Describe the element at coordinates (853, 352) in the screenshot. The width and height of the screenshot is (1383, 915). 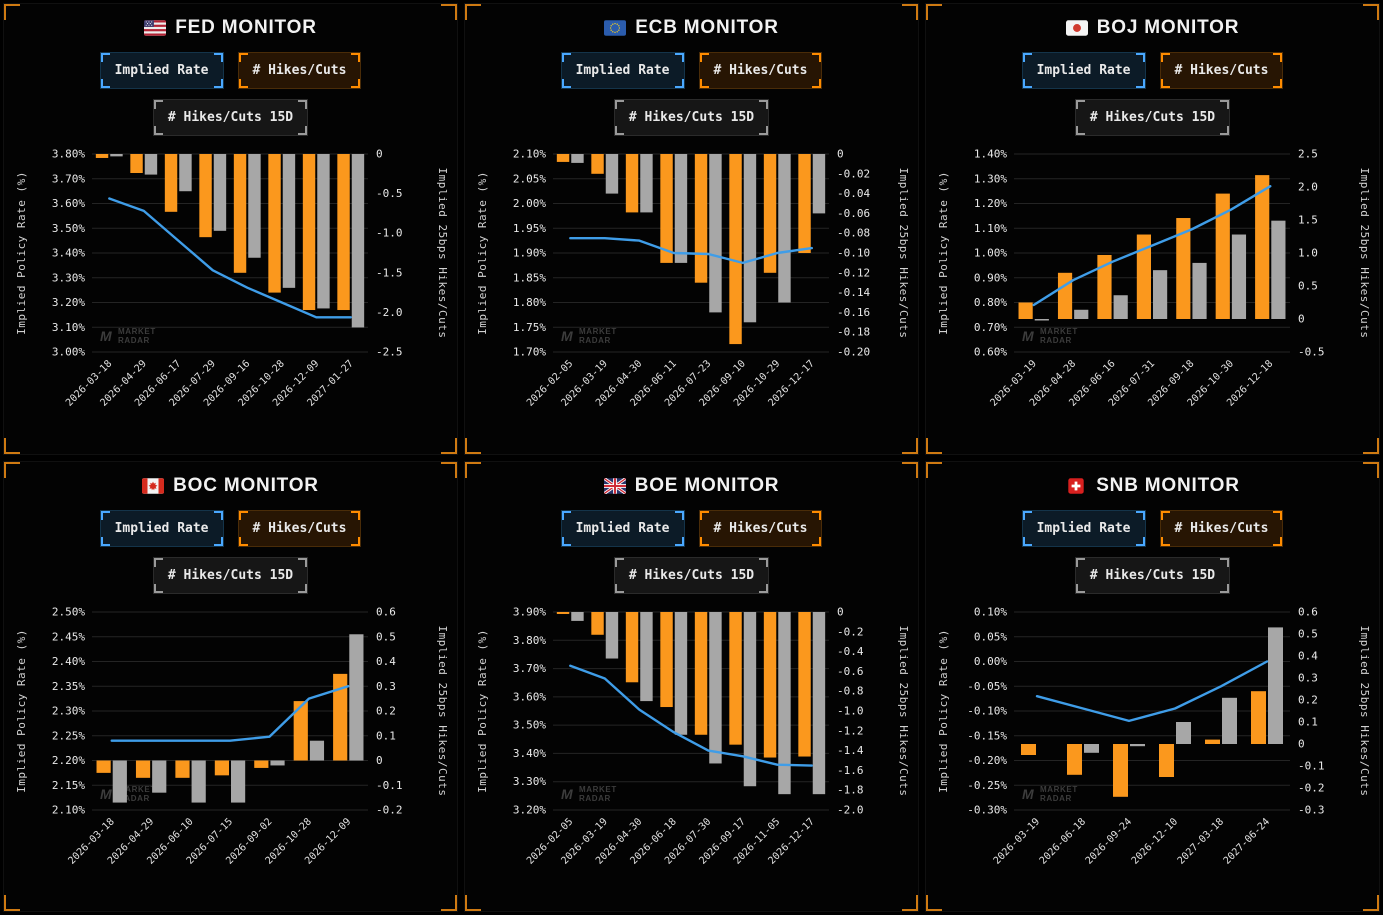
I see `right-axis-tick-label: -0.20` at that location.